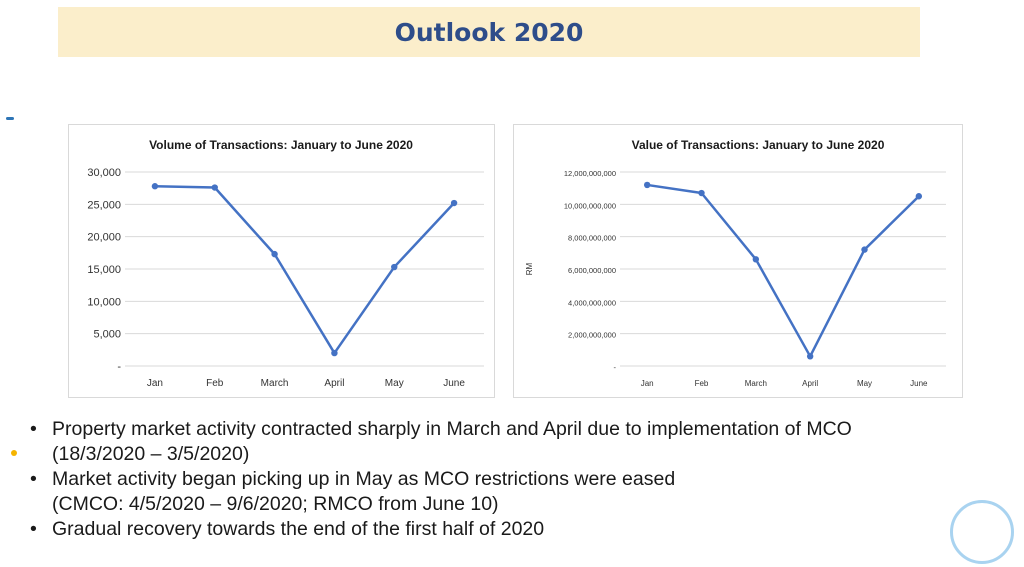  Describe the element at coordinates (592, 270) in the screenshot. I see `y-tick-label: 6,000,000,000` at that location.